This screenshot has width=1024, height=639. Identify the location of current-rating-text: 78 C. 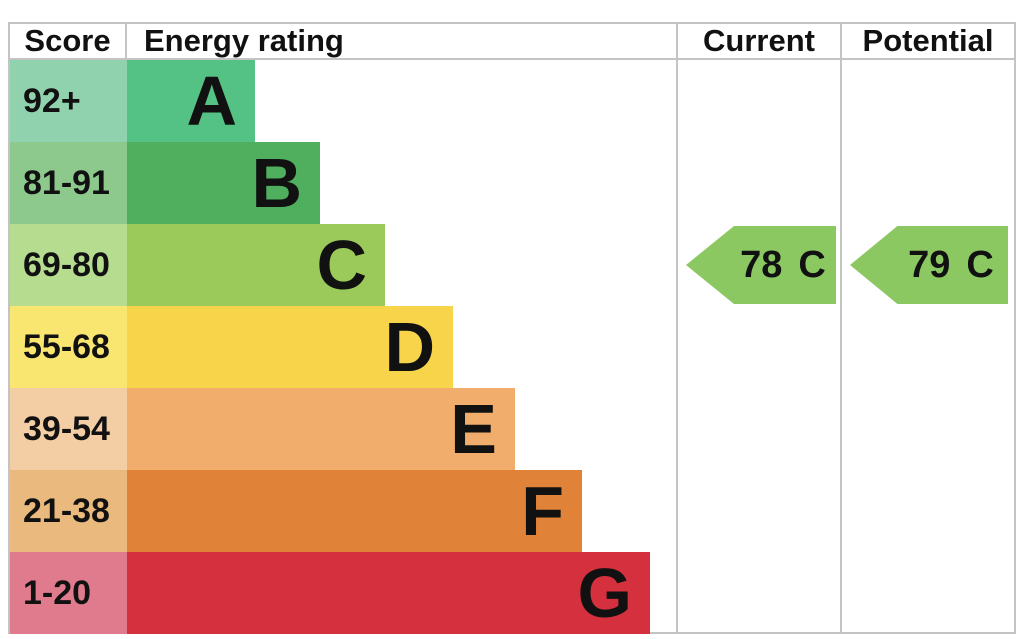
(783, 265).